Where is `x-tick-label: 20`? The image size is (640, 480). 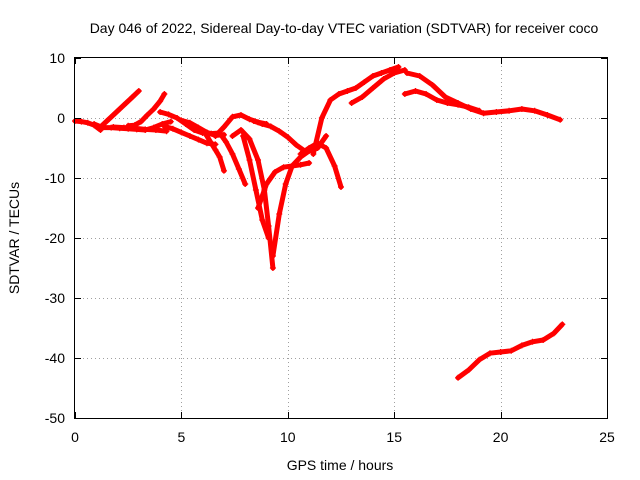
x-tick-label: 20 is located at coordinates (501, 437).